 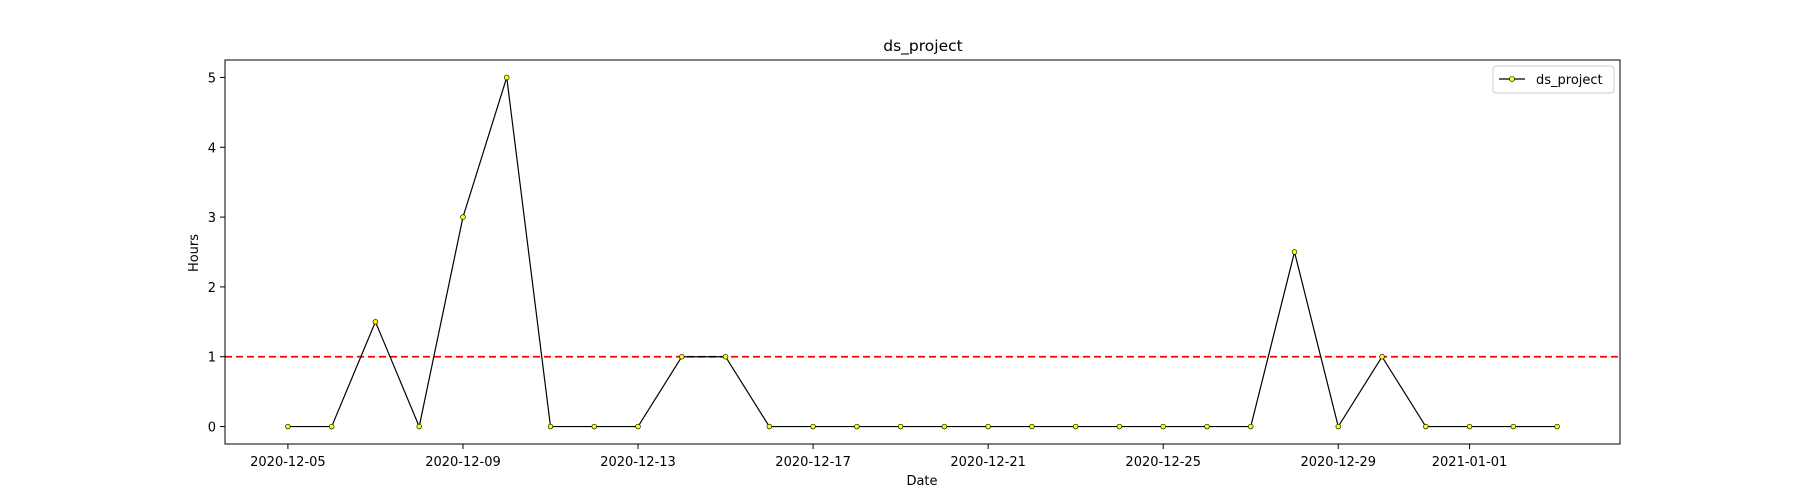 What do you see at coordinates (463, 462) in the screenshot?
I see `x-tick-label: 2020-12-09` at bounding box center [463, 462].